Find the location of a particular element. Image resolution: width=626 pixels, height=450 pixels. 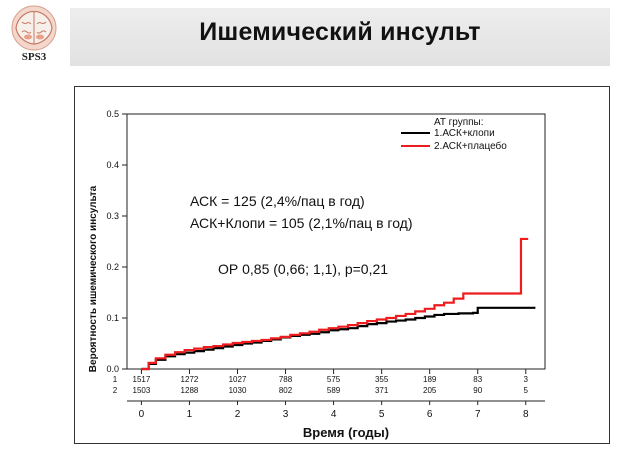

annotation-hazard-ratio: ОР 0,85 (0,66; 1,1), p=0,21 is located at coordinates (303, 269).